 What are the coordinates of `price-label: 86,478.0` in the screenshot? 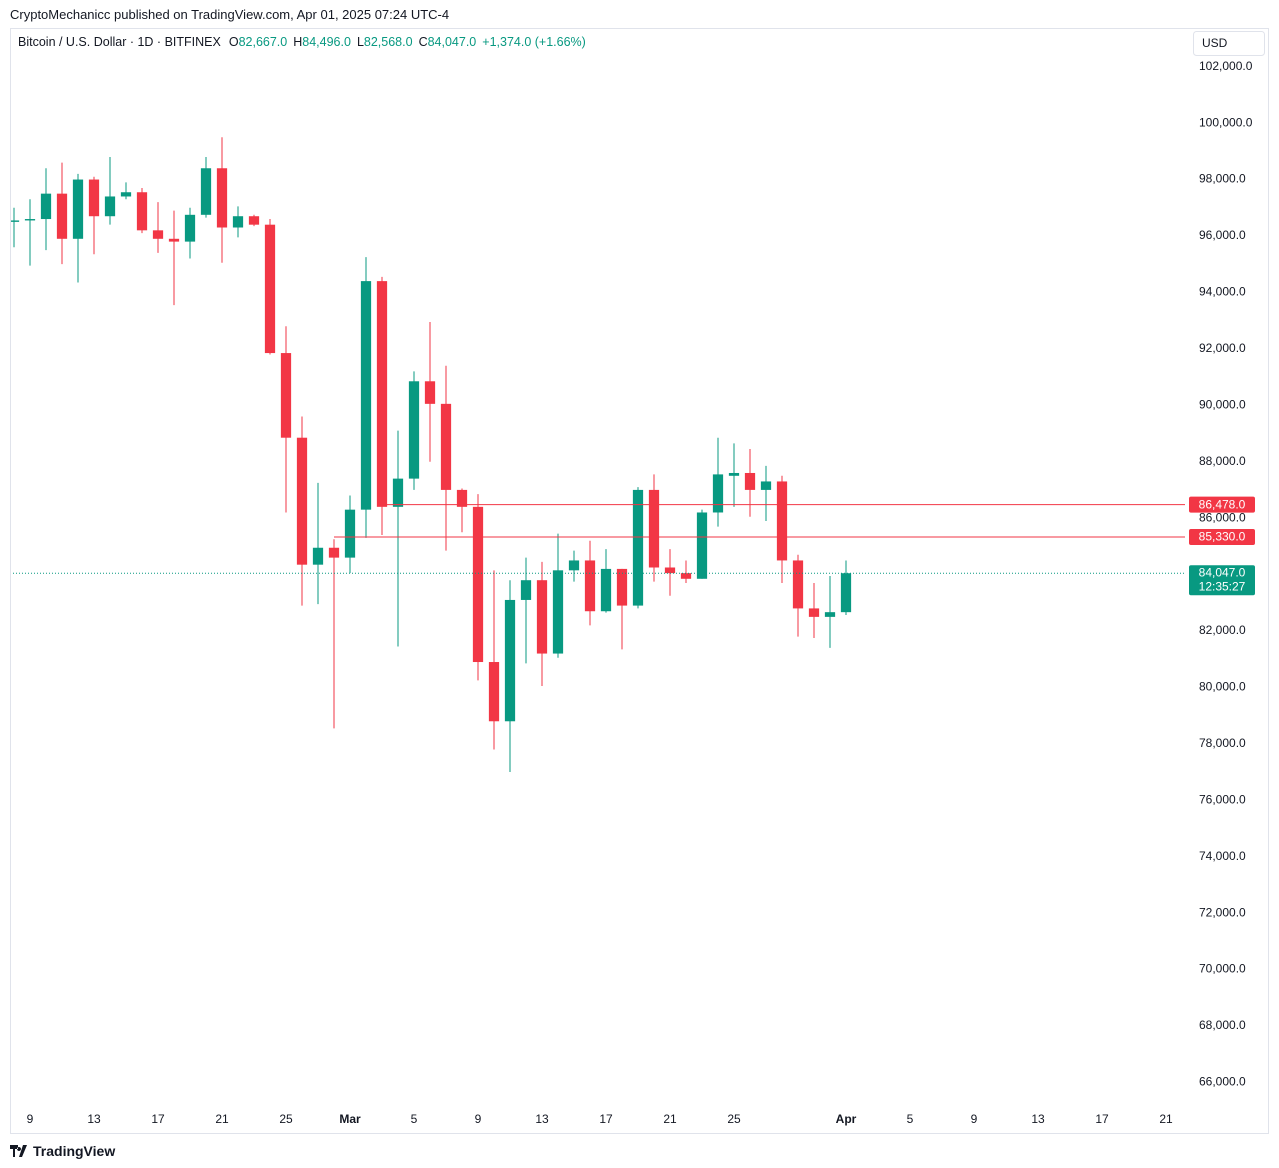 It's located at (1222, 504).